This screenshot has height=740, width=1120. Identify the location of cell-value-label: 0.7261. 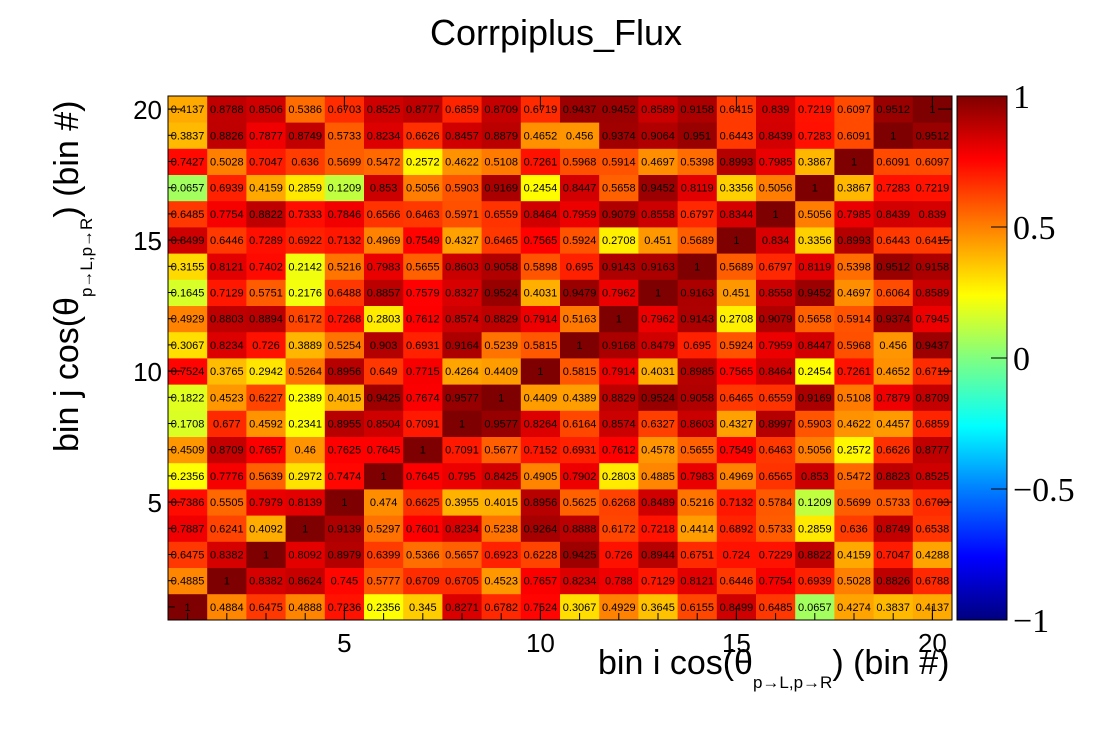
(854, 372).